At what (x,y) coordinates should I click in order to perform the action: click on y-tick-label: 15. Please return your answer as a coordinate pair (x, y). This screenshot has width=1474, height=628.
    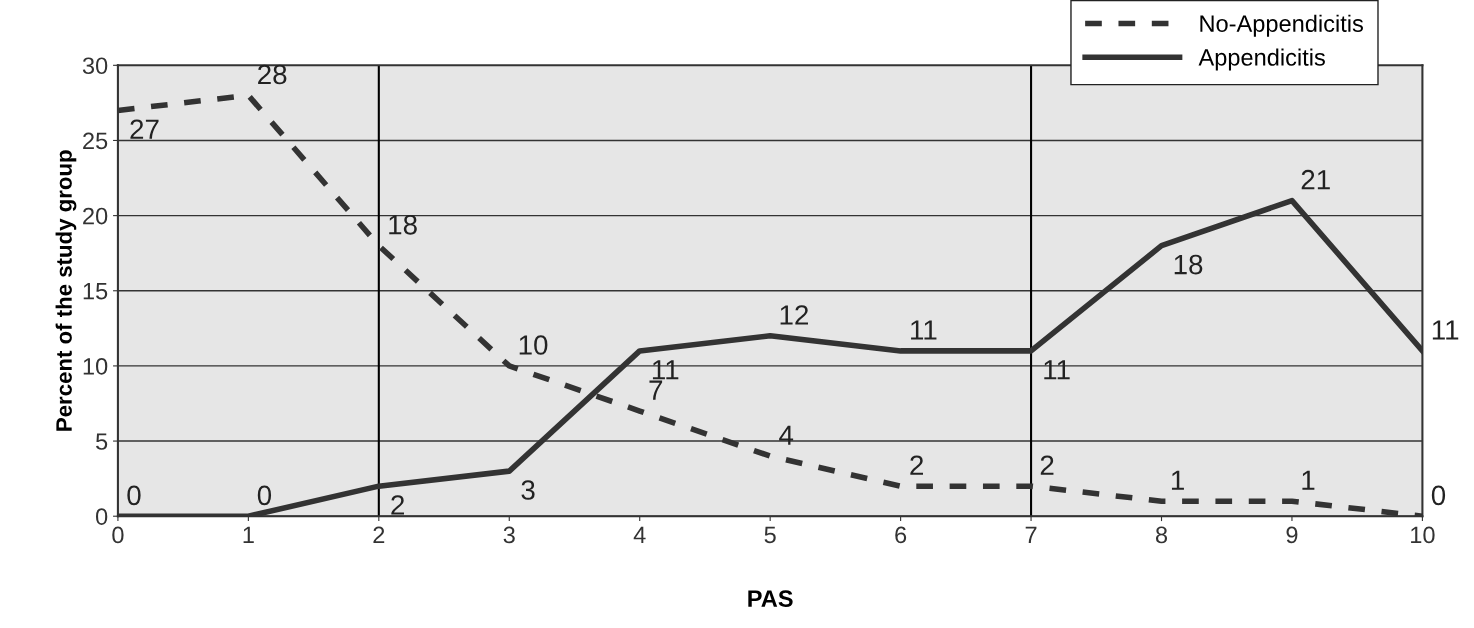
    Looking at the image, I should click on (95, 291).